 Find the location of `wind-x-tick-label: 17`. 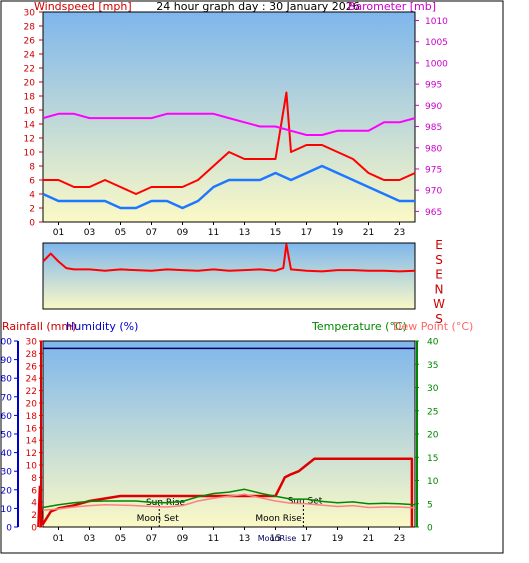

wind-x-tick-label: 17 is located at coordinates (306, 233).